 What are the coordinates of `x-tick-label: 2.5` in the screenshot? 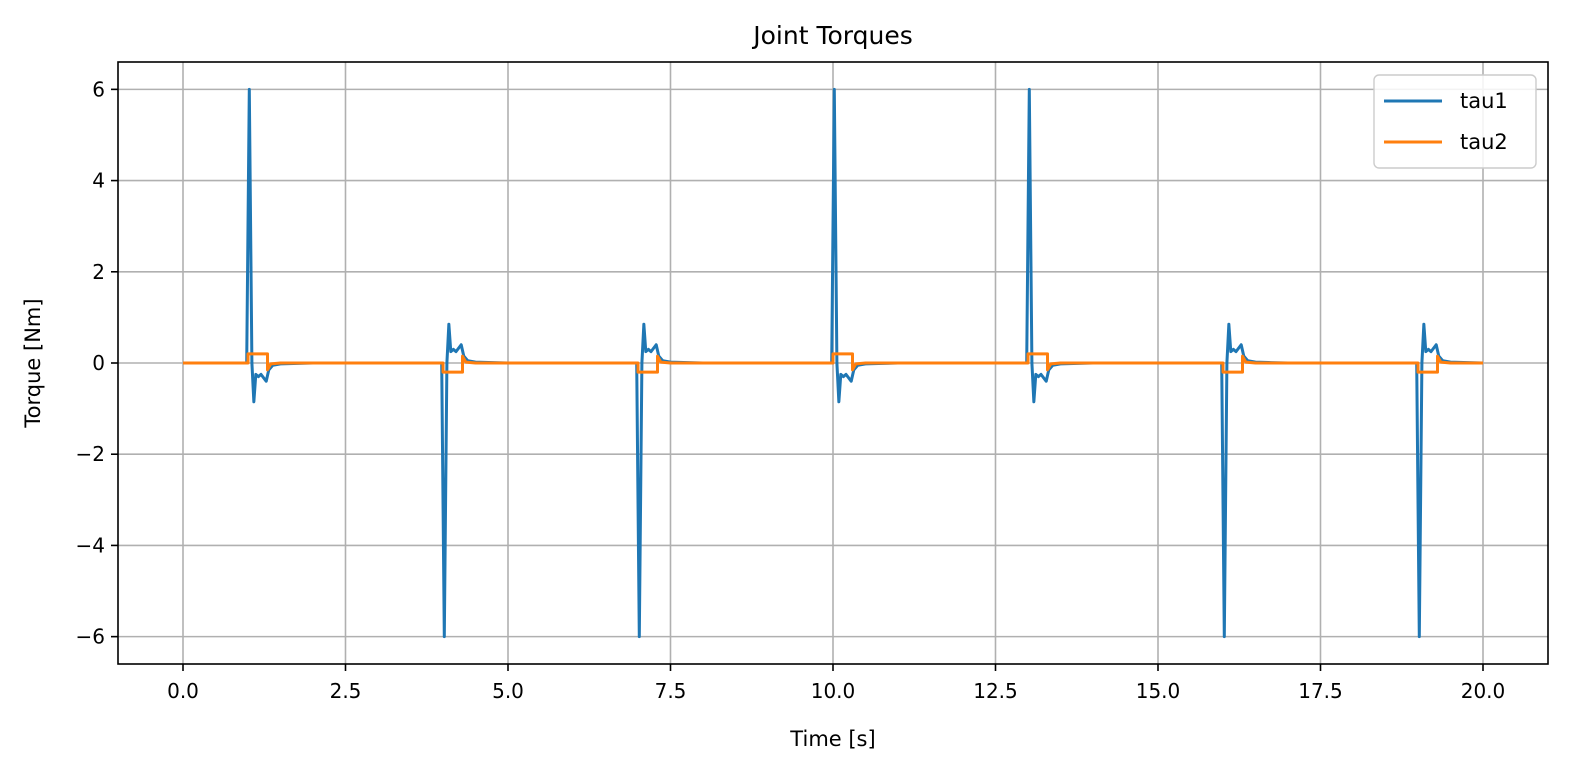 It's located at (346, 691).